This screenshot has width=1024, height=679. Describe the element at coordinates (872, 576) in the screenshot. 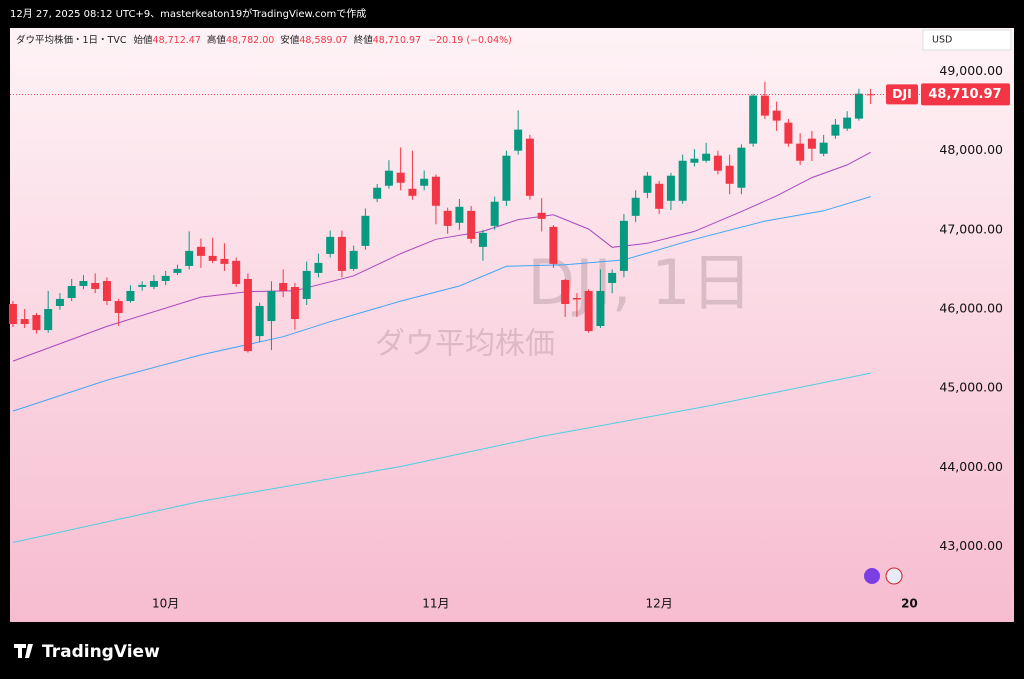

I see `event-icon` at that location.